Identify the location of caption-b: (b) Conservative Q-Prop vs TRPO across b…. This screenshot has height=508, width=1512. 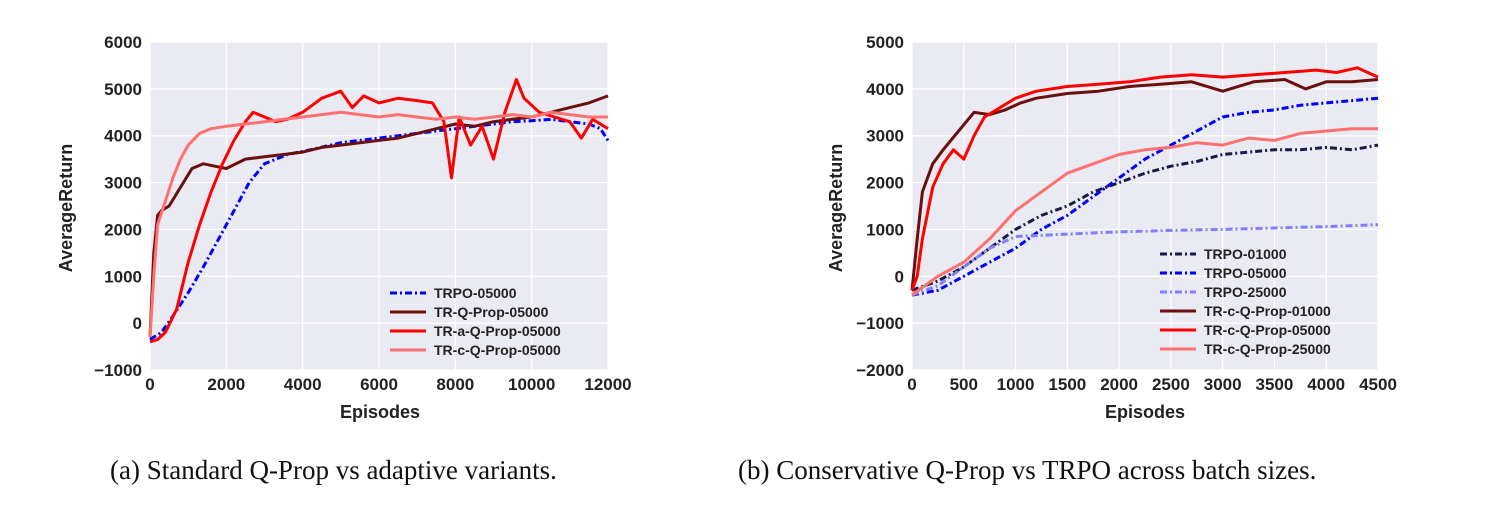
(1027, 470).